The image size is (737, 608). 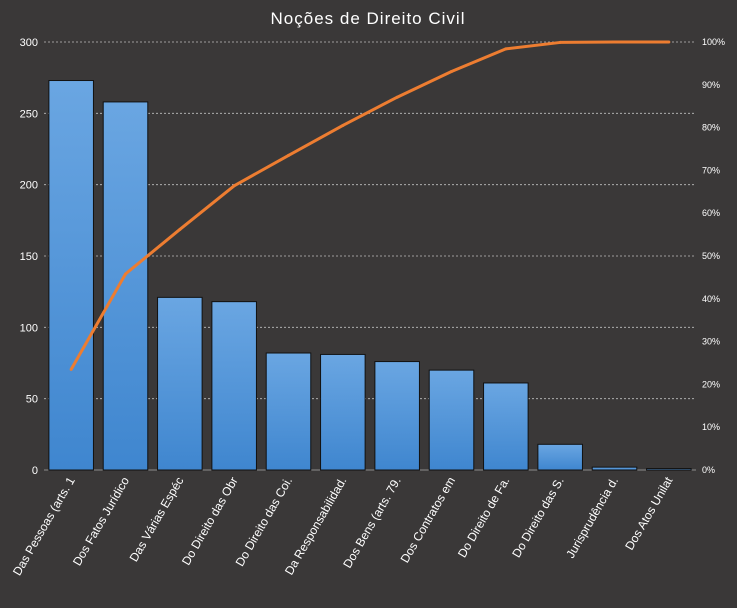 I want to click on x-tick-label: Dos Fatos Jurídico, so click(x=101, y=521).